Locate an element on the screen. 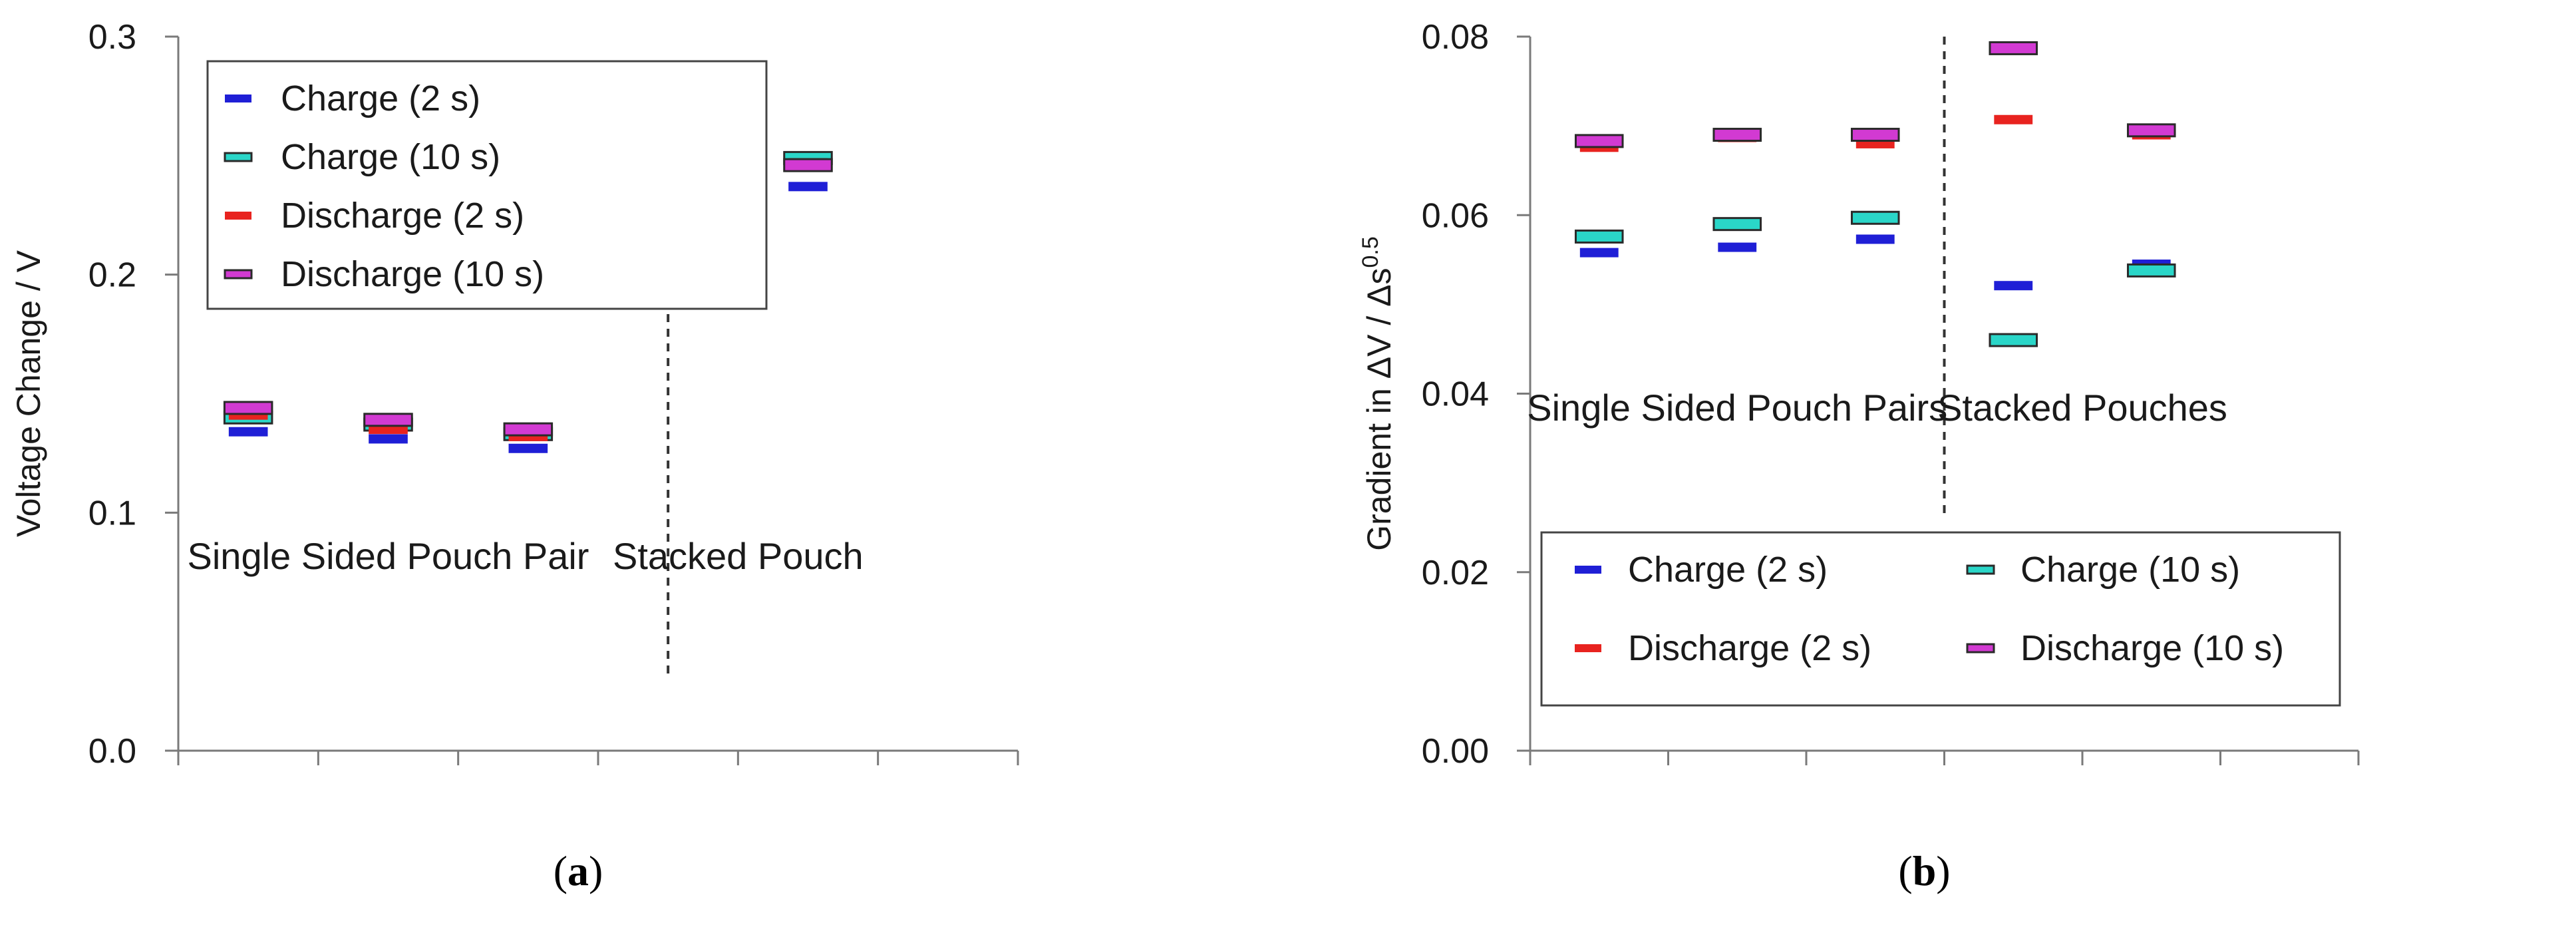 The height and width of the screenshot is (949, 2576). group-label: Single Sided Pouch Pairs is located at coordinates (1737, 408).